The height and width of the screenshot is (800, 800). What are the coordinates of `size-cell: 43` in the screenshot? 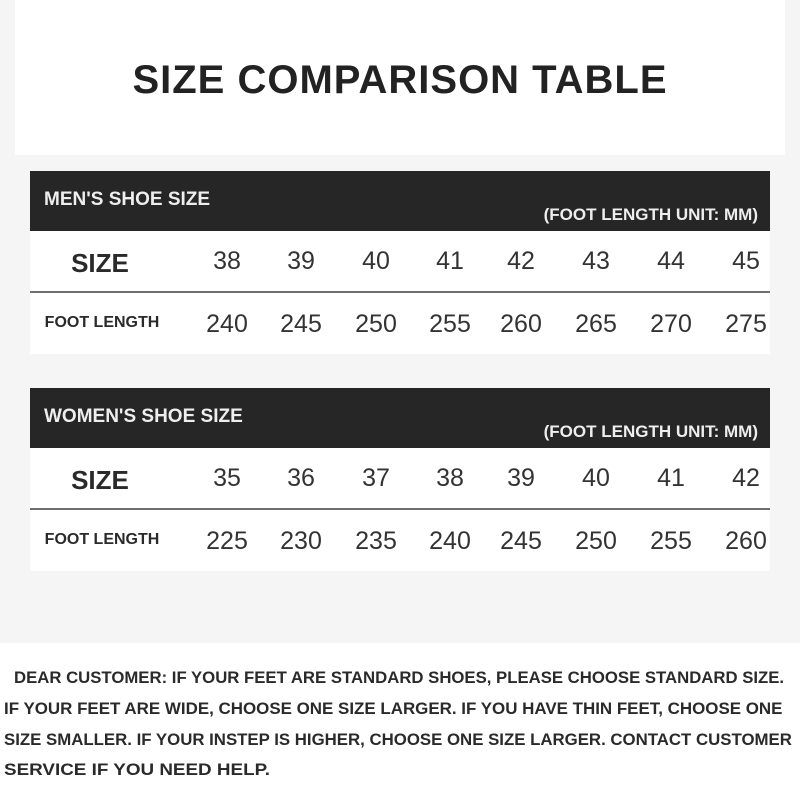 It's located at (596, 261).